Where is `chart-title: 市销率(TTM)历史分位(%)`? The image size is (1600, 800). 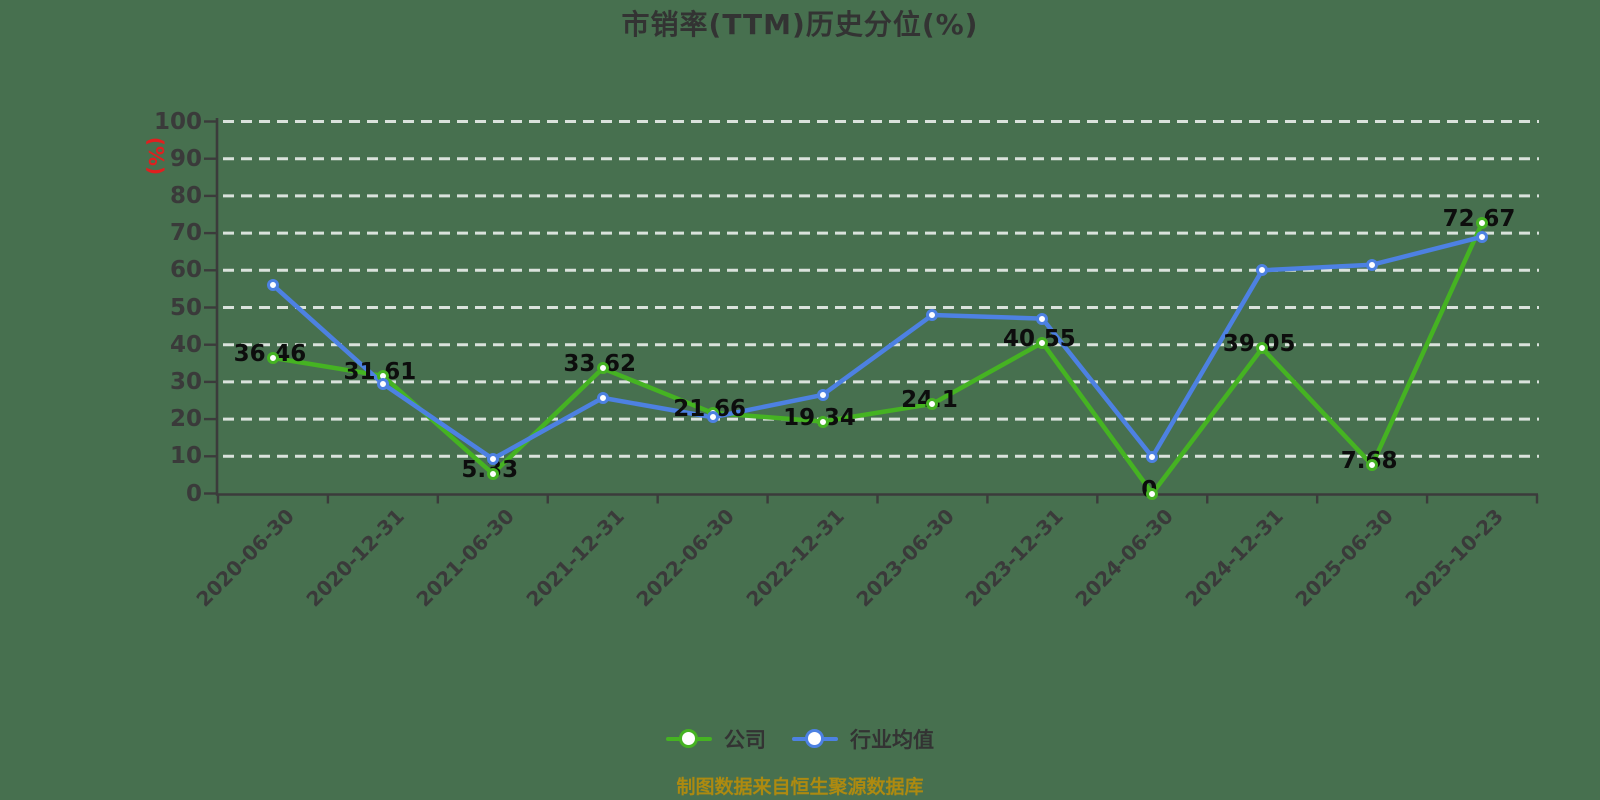
chart-title: 市销率(TTM)历史分位(%) is located at coordinates (800, 24).